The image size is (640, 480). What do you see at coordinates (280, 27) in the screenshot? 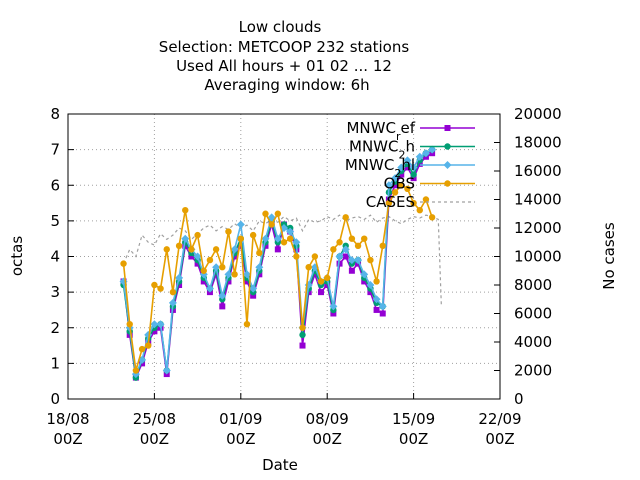
I see `title-line-1: Low clouds` at bounding box center [280, 27].